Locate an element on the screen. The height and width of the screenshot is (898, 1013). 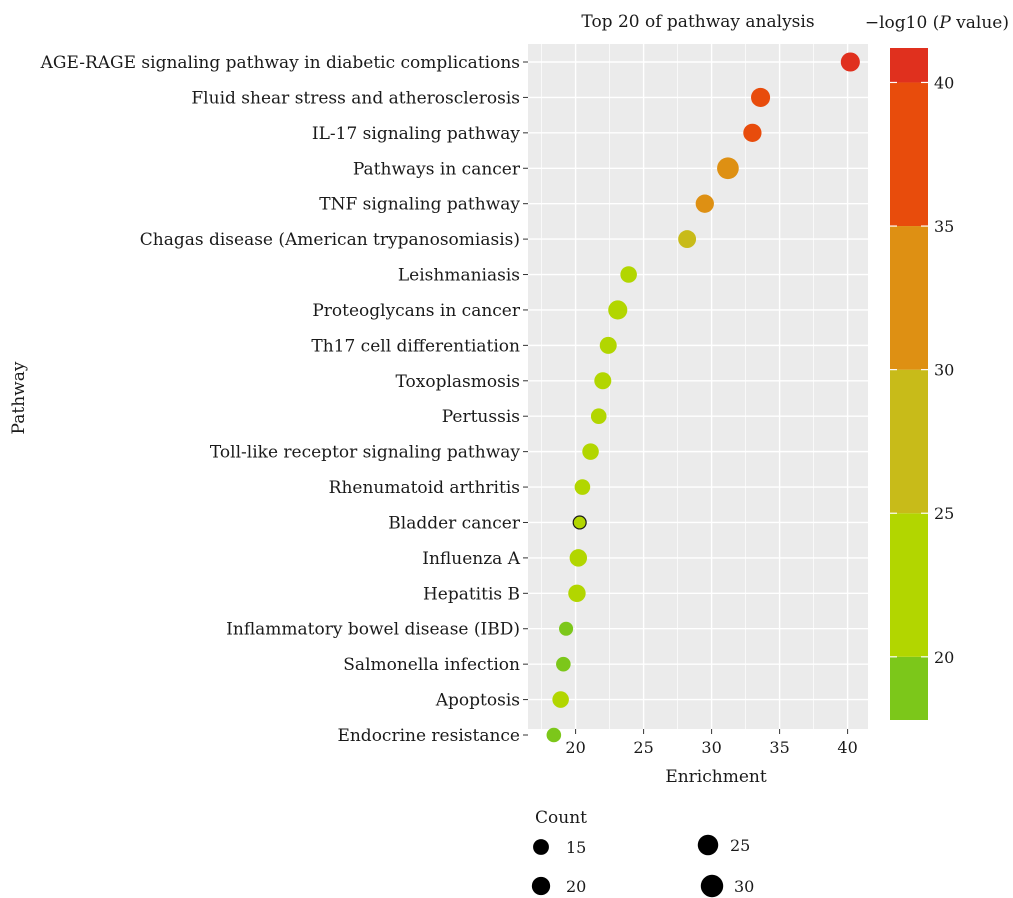
color-legend-bands is located at coordinates (909, 384).